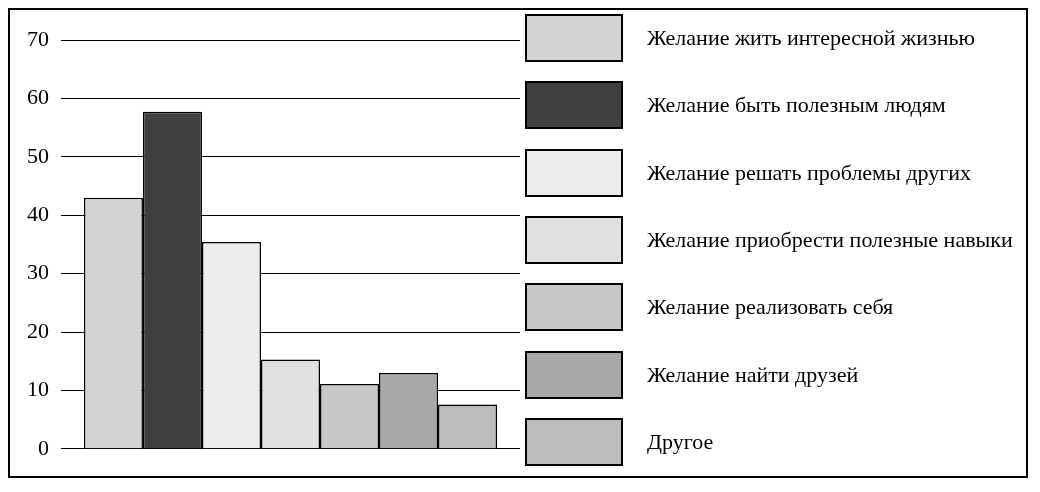  Describe the element at coordinates (38, 389) in the screenshot. I see `y-tick-label: 10` at that location.